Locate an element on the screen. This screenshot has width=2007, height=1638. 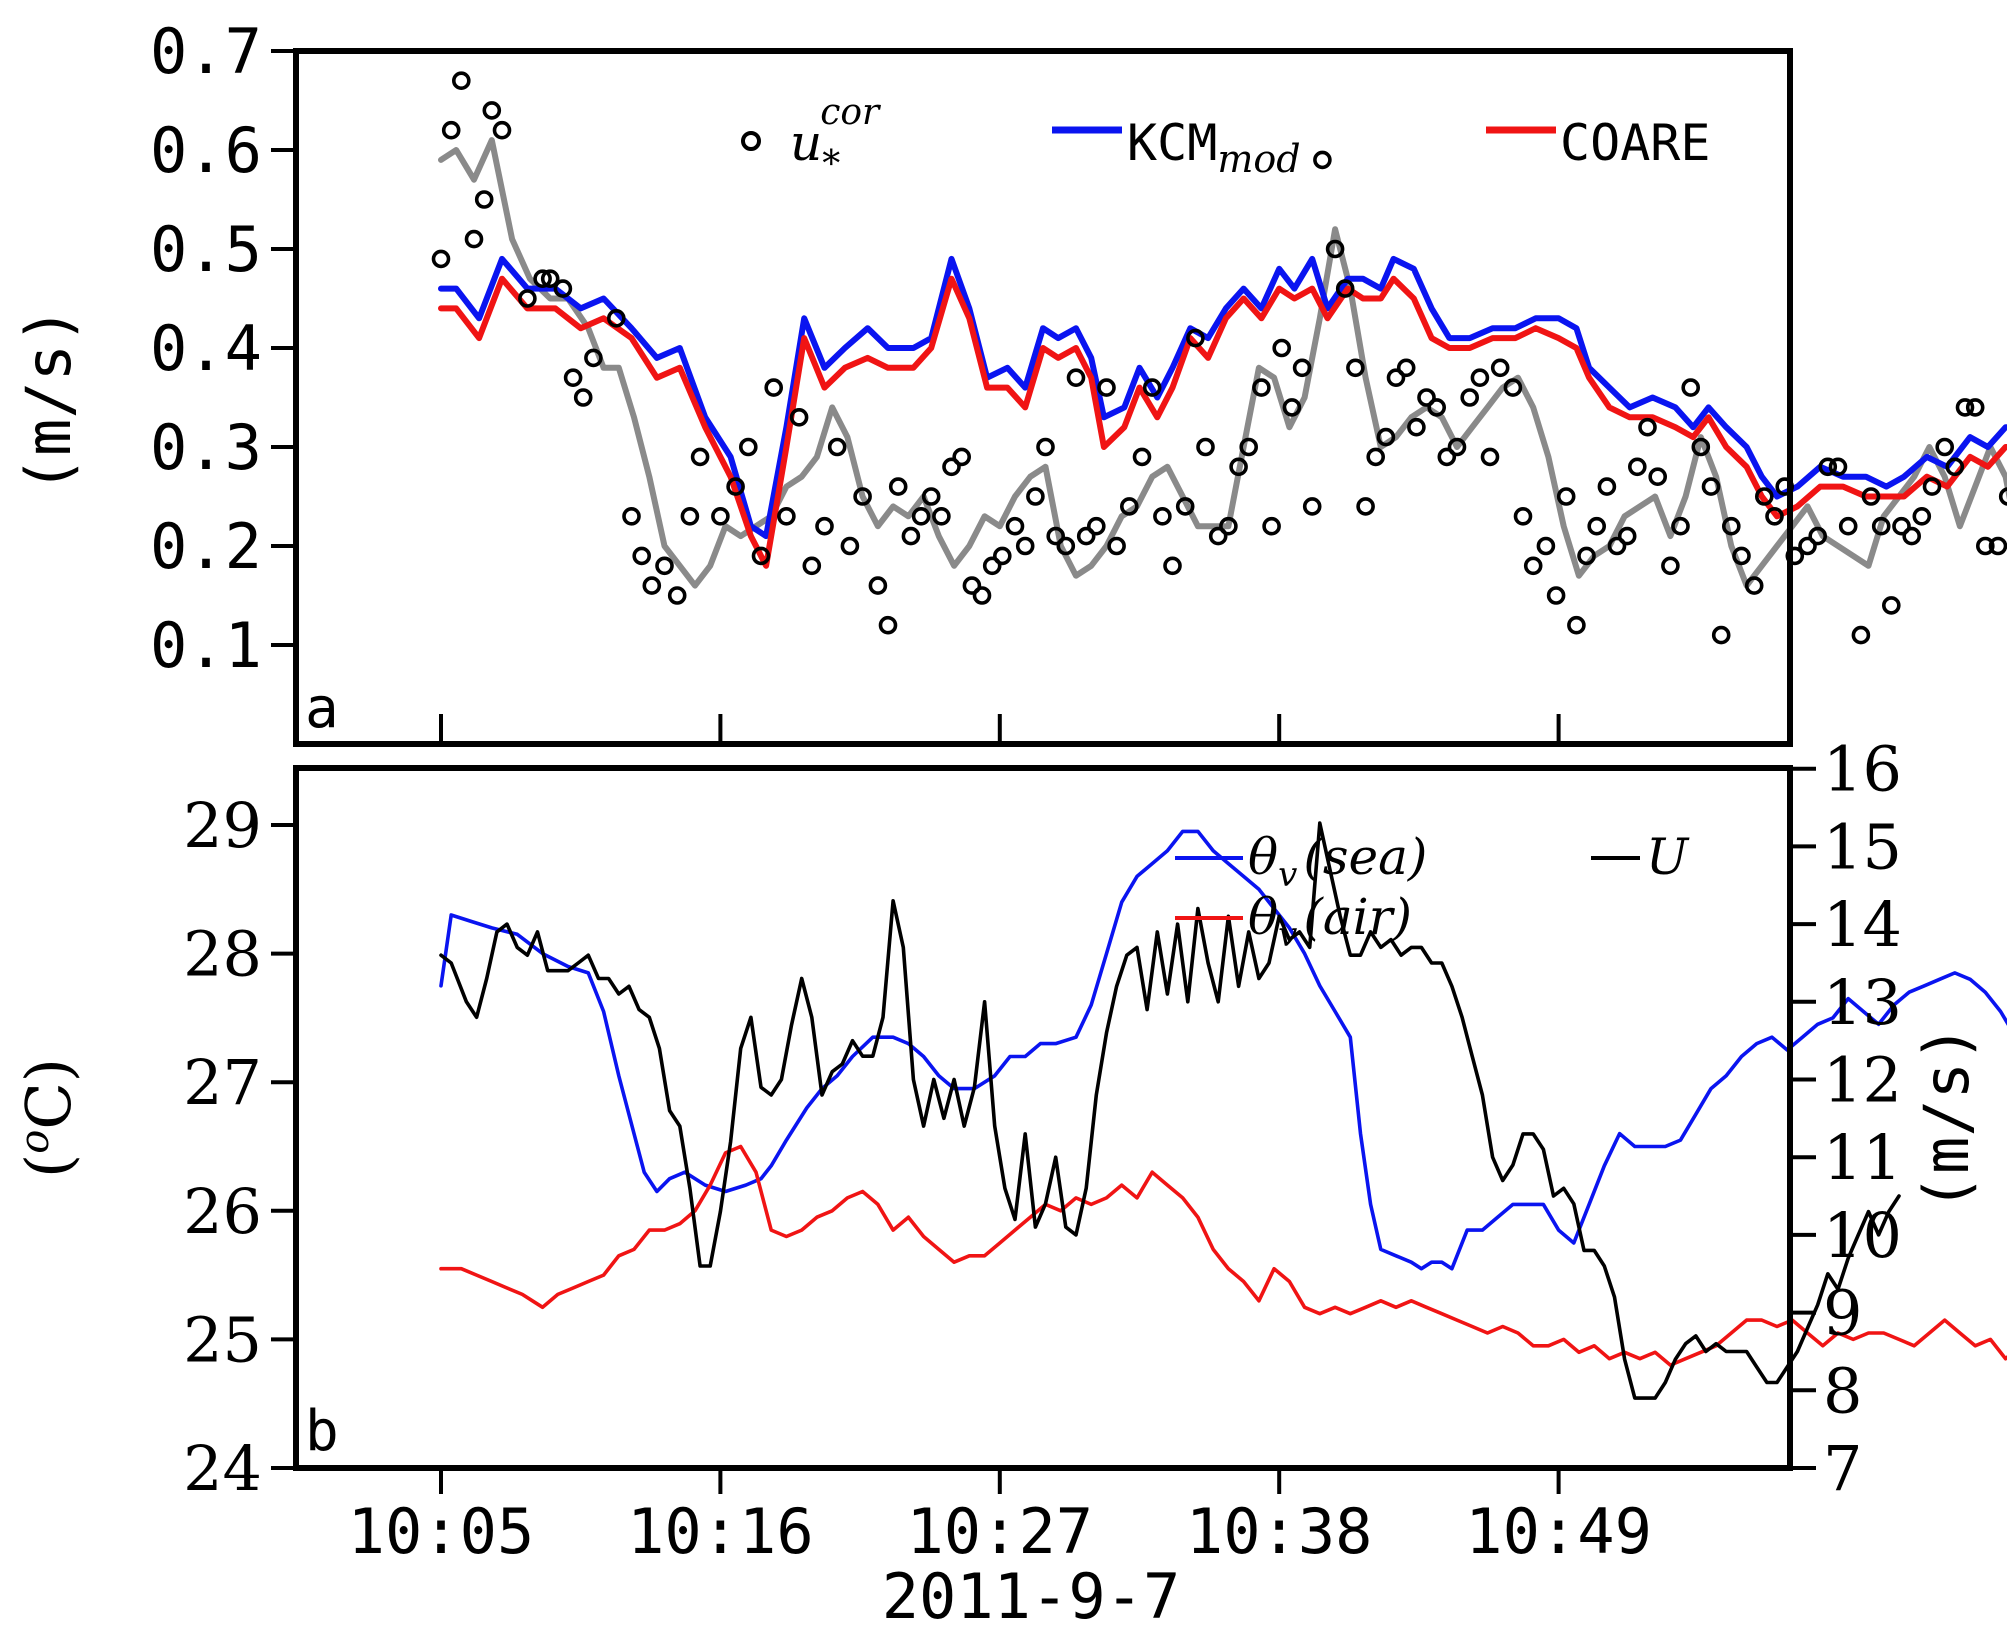
legend-sea-label: θv (sea) is located at coordinates (1337, 861).